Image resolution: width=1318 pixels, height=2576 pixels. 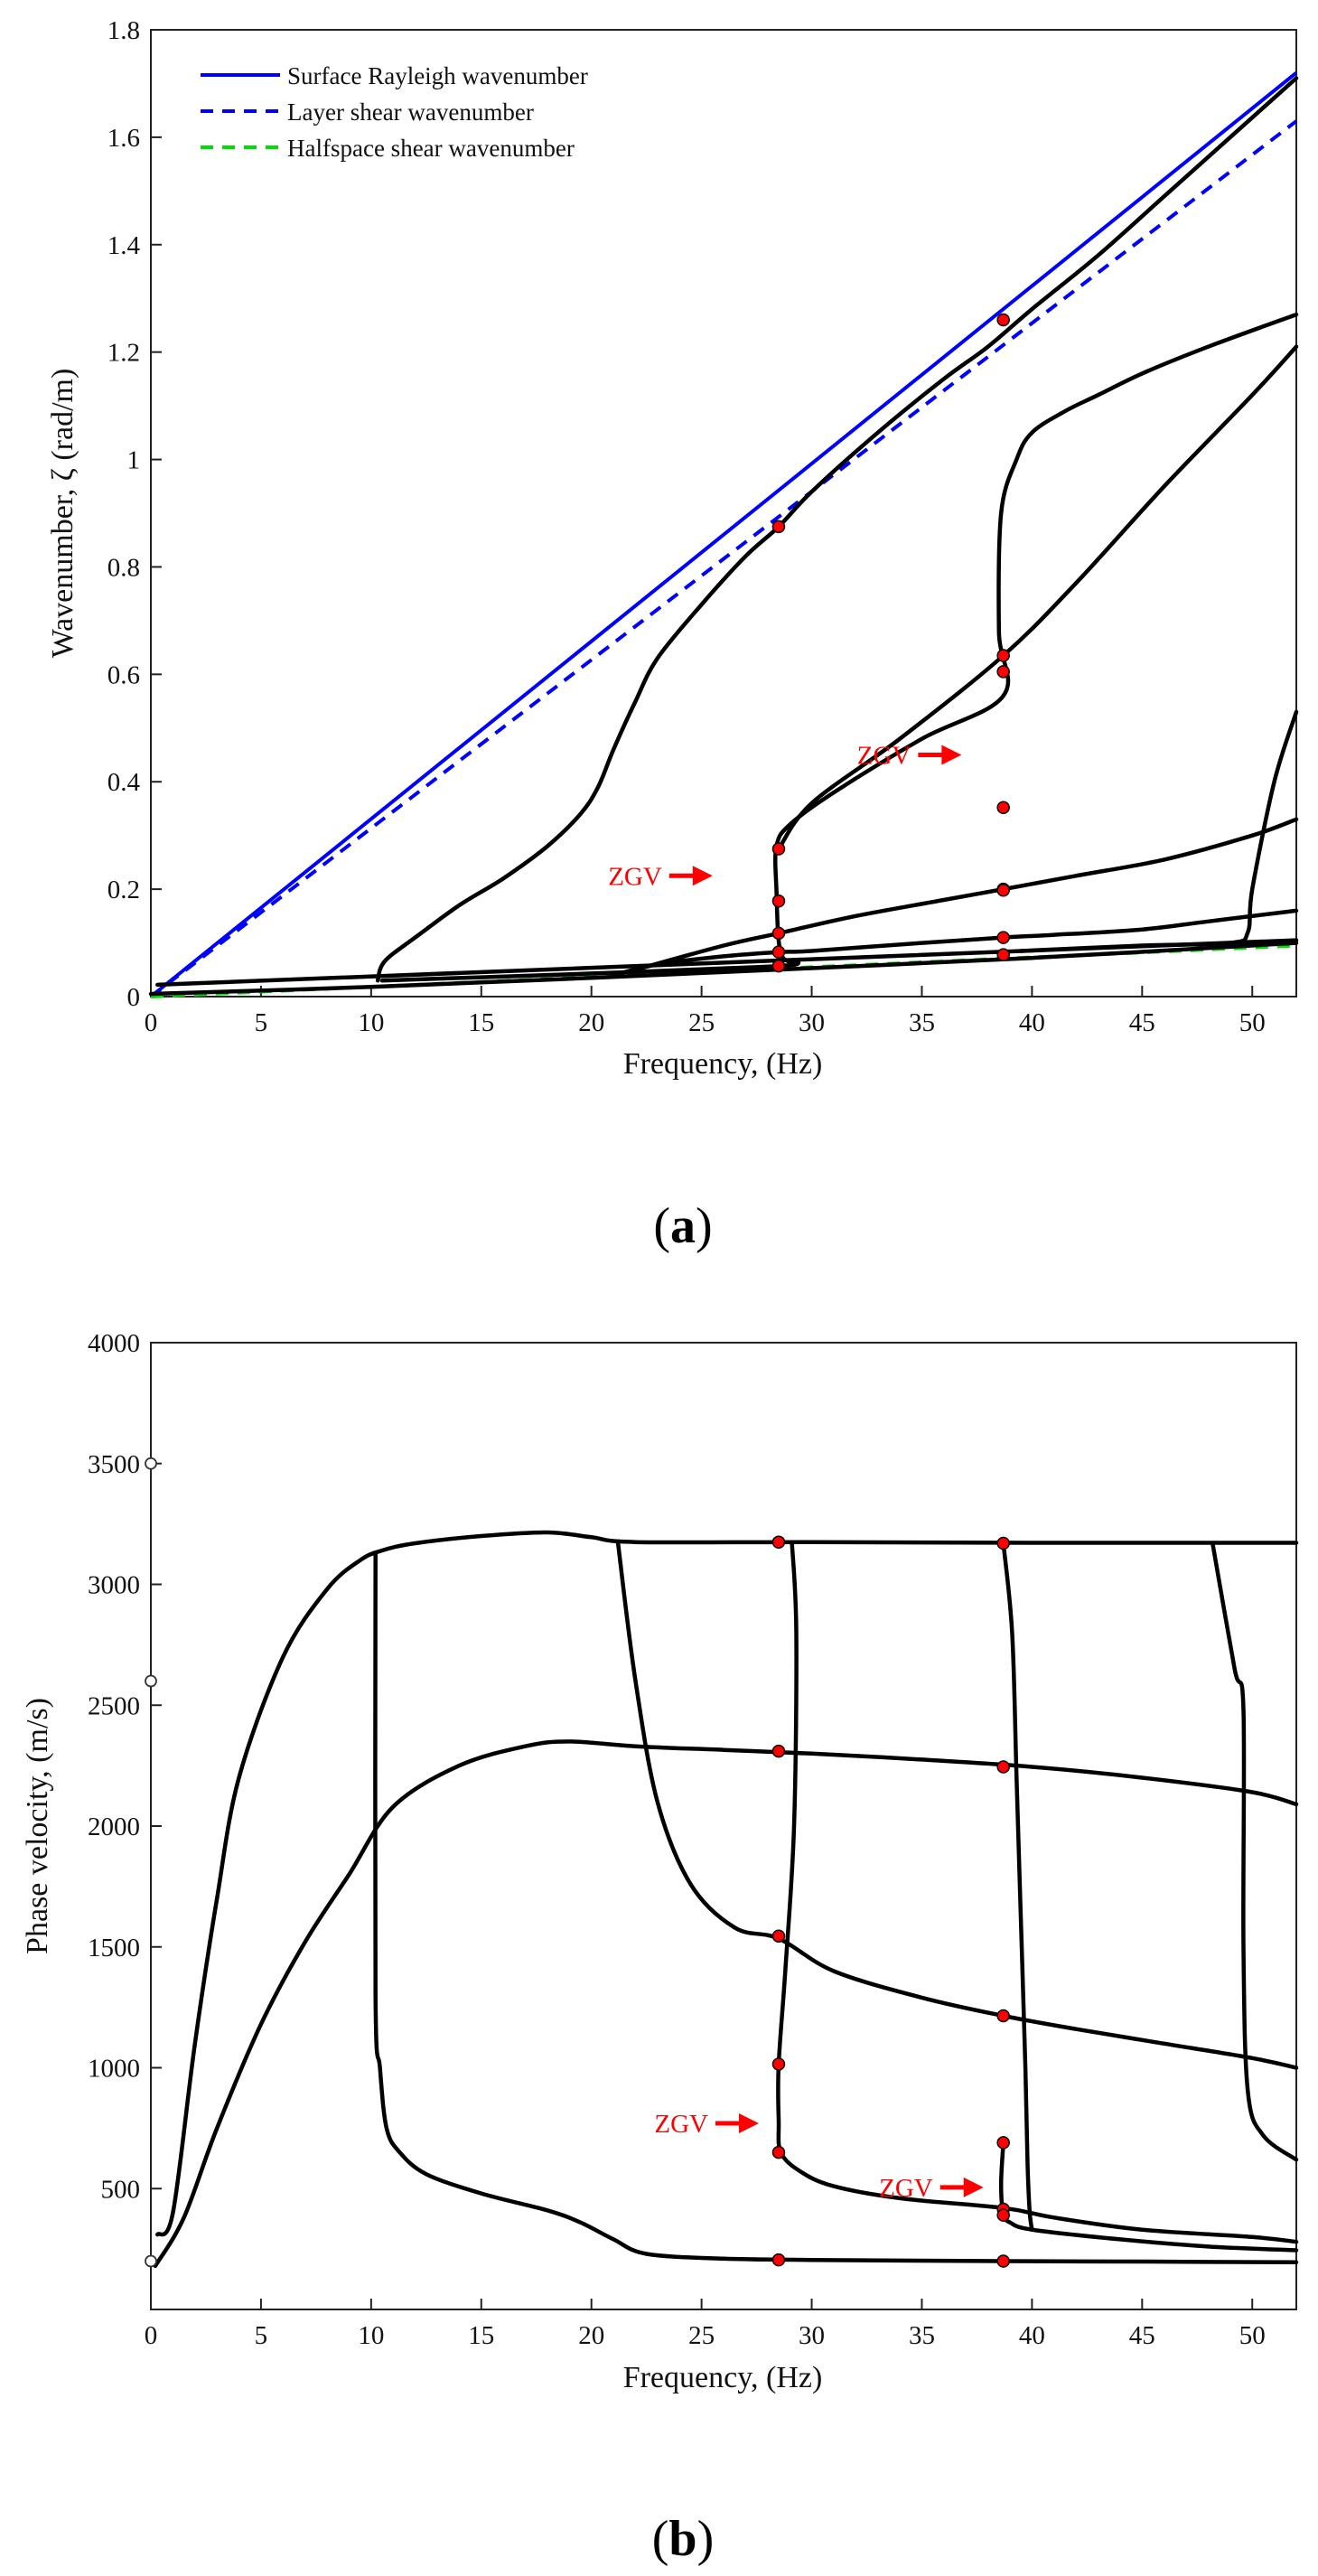 I want to click on y-tick-label: 4000, so click(x=114, y=1343).